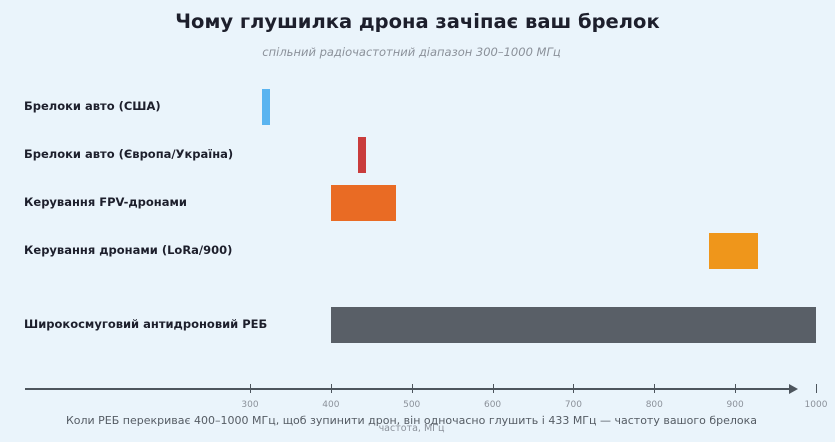 The width and height of the screenshot is (835, 442). I want to click on row-label-jammer: Широкосмуговий антидроновий РЕБ, so click(146, 324).